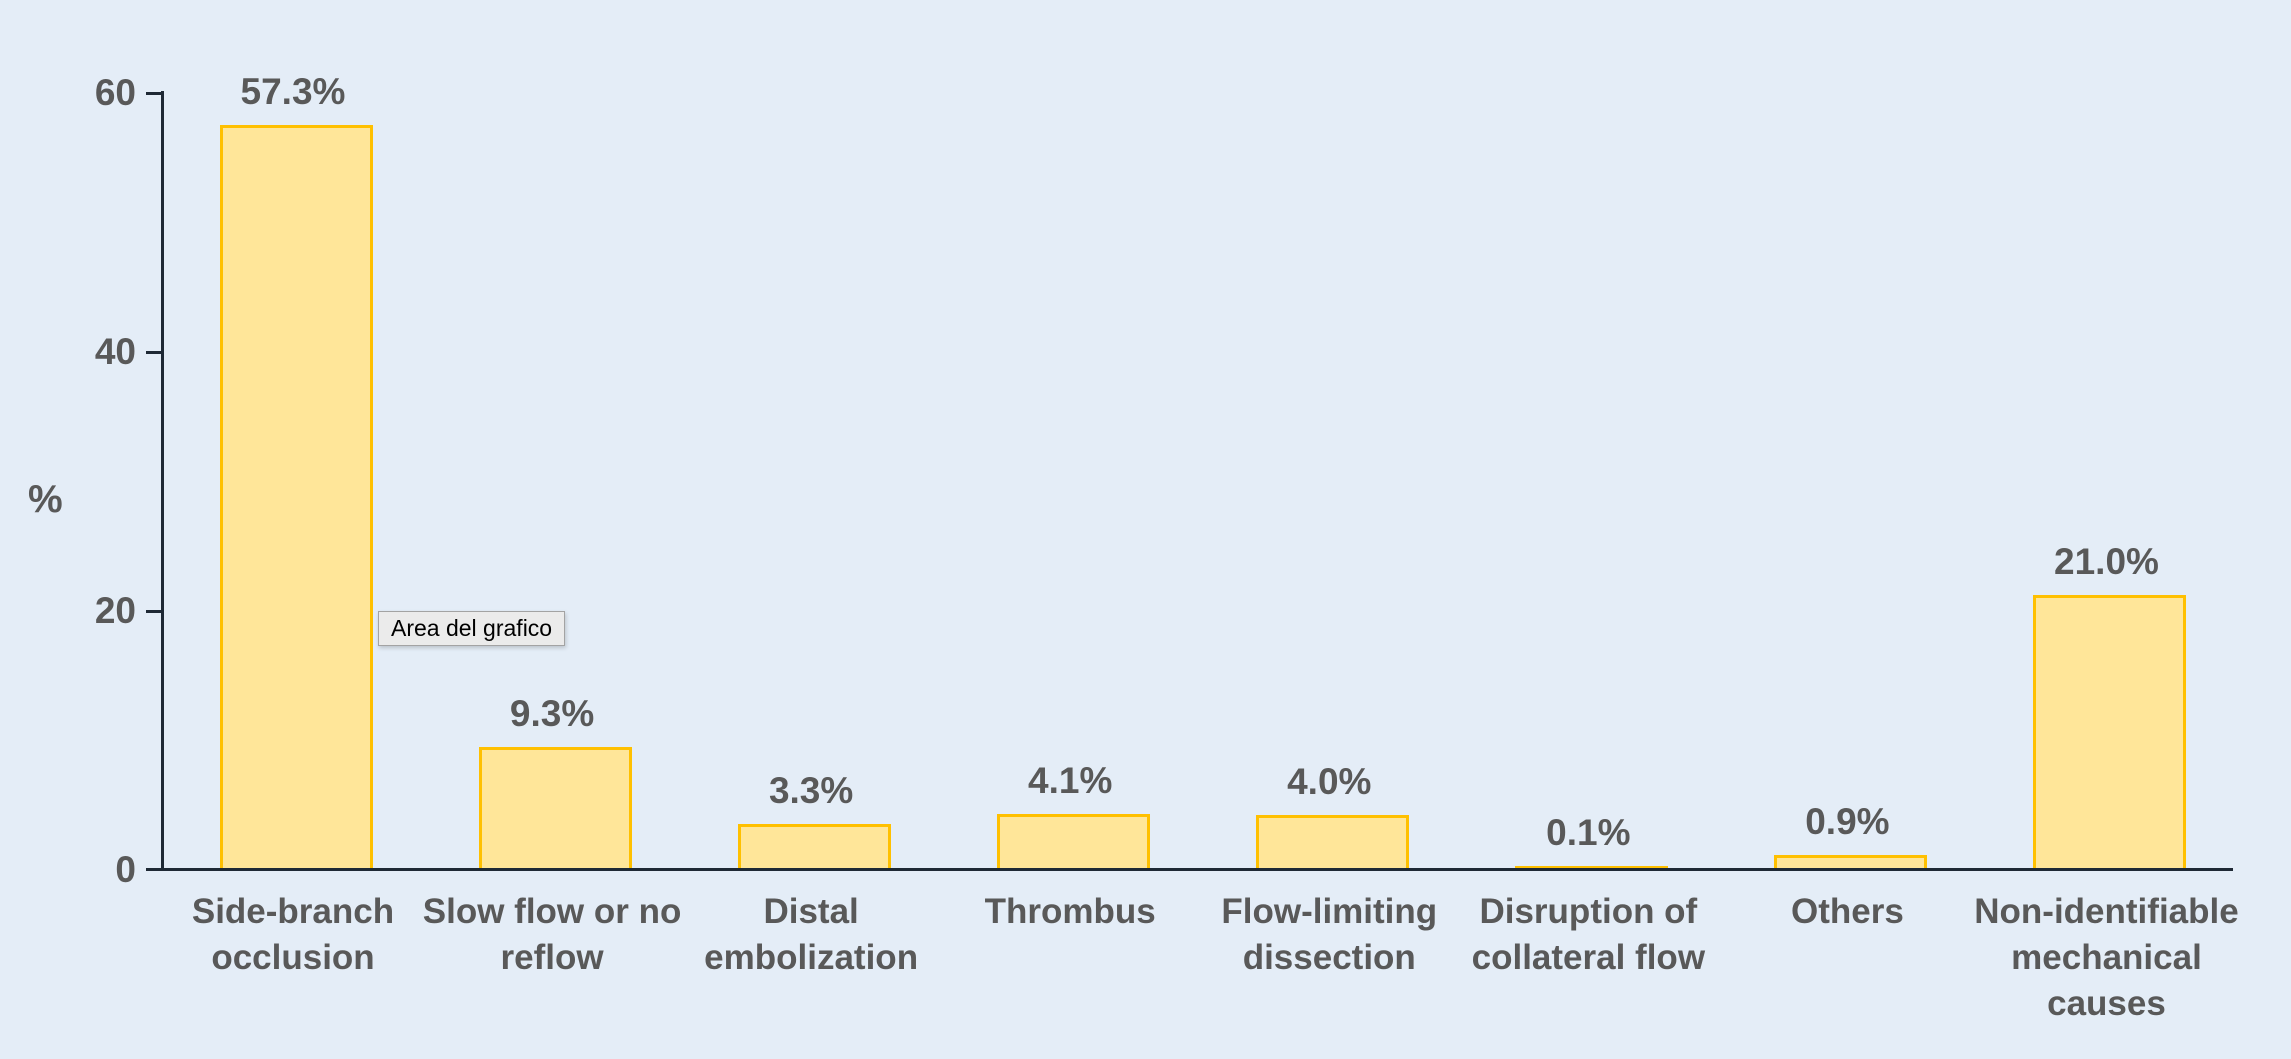 This screenshot has height=1059, width=2291. I want to click on category-label: Disruption of collateral flow, so click(1588, 934).